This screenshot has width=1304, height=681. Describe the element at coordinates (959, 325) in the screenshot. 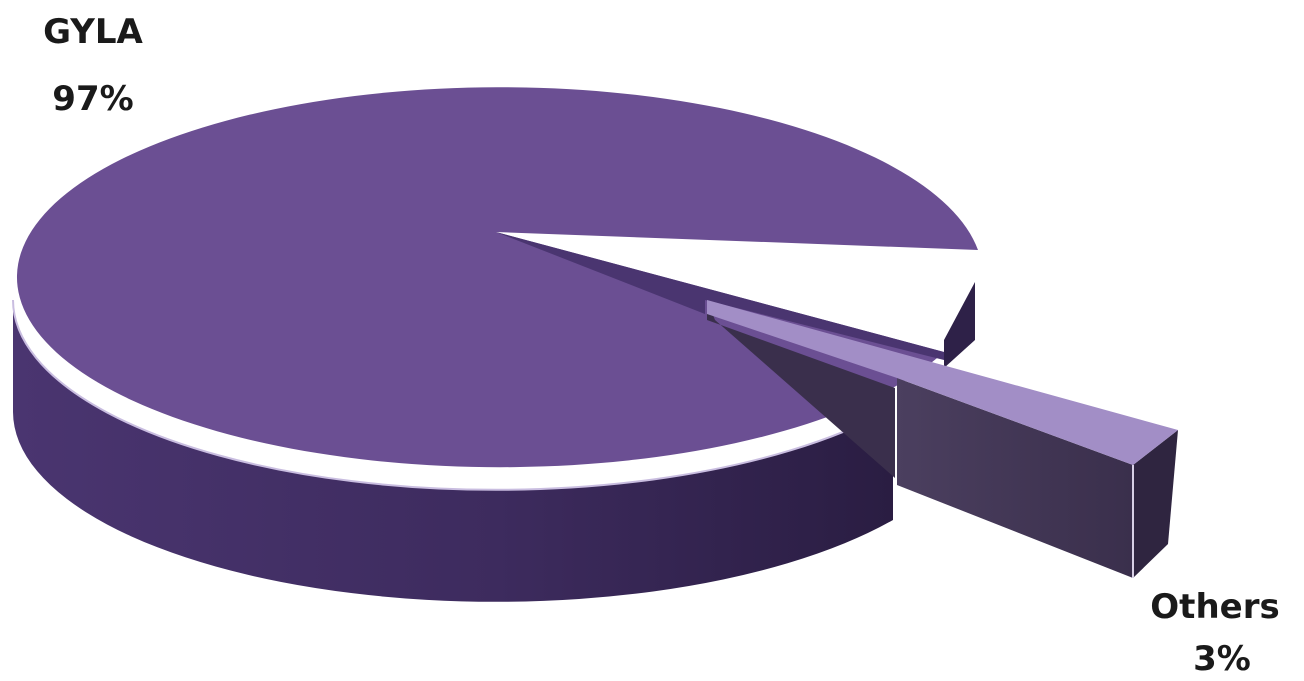

I see `slice-gyla-side-right` at that location.